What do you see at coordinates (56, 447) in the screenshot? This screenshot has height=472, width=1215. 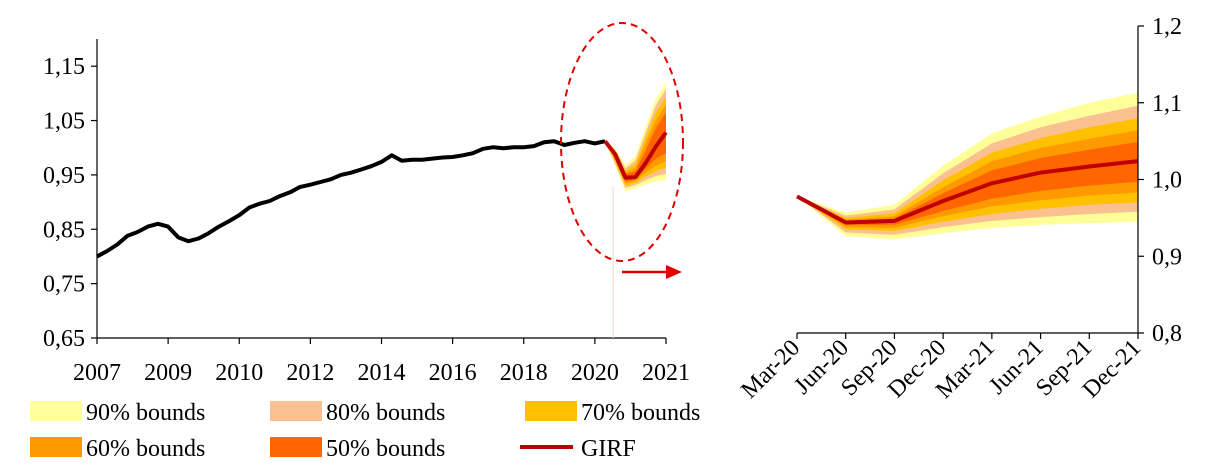 I see `legend-swatch-band60` at bounding box center [56, 447].